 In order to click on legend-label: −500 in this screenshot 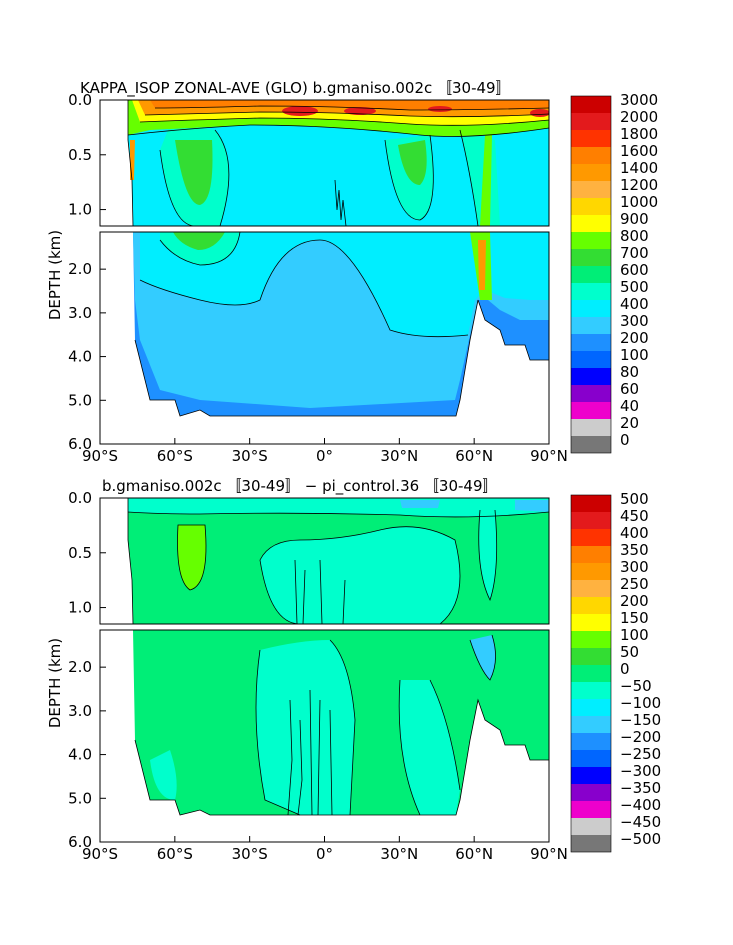, I will do `click(640, 839)`.